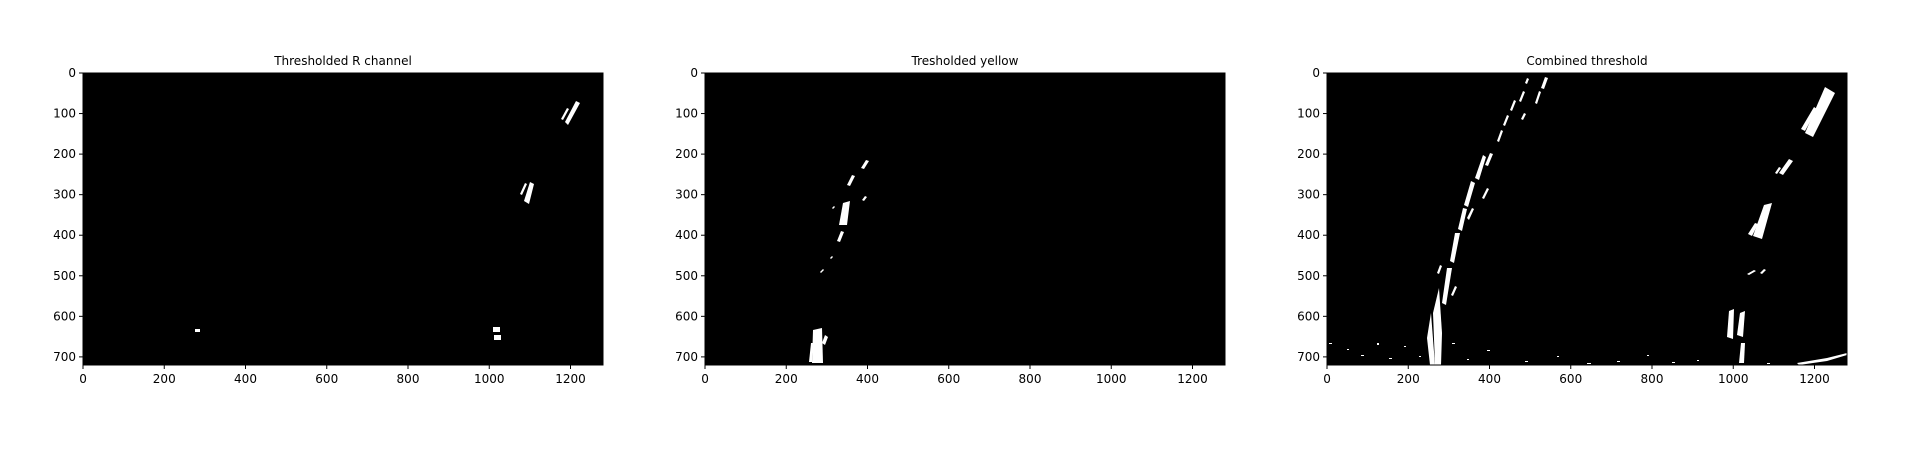  What do you see at coordinates (965, 61) in the screenshot?
I see `panel-title: Tresholded yellow` at bounding box center [965, 61].